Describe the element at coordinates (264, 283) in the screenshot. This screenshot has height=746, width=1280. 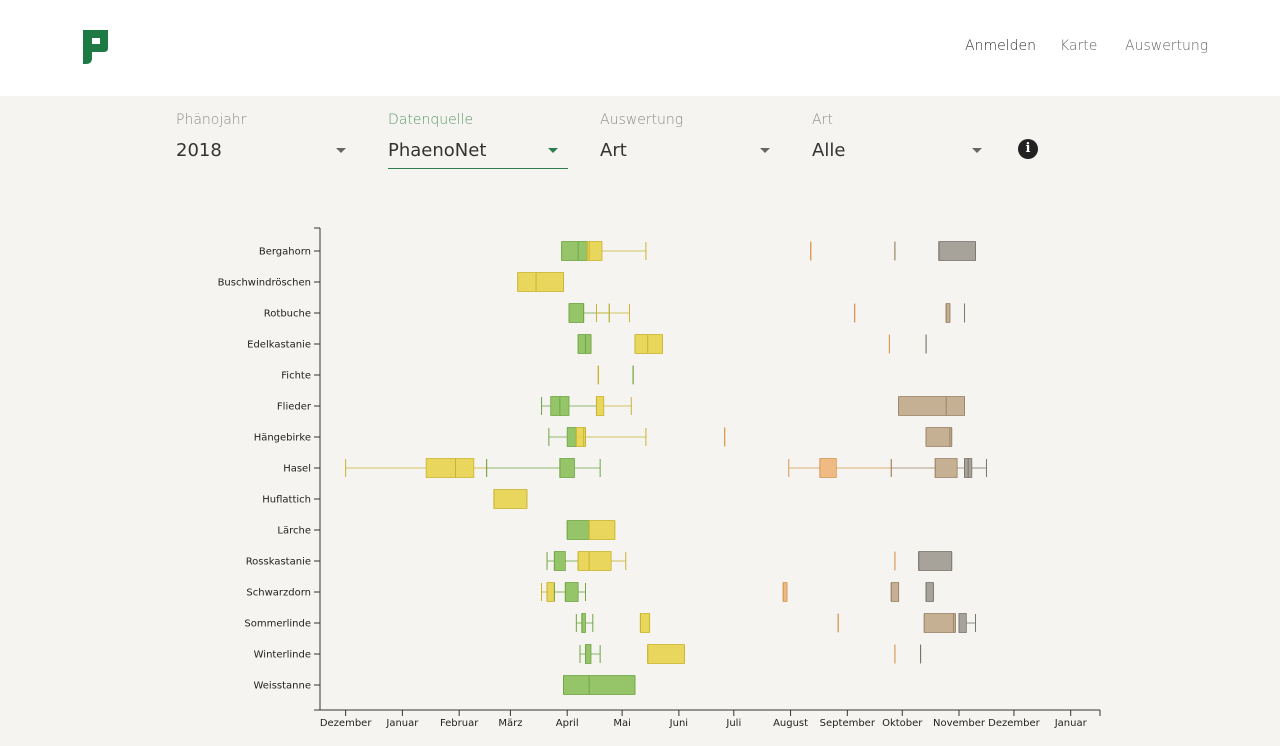
I see `y-tick-label: Buschwindröschen` at that location.